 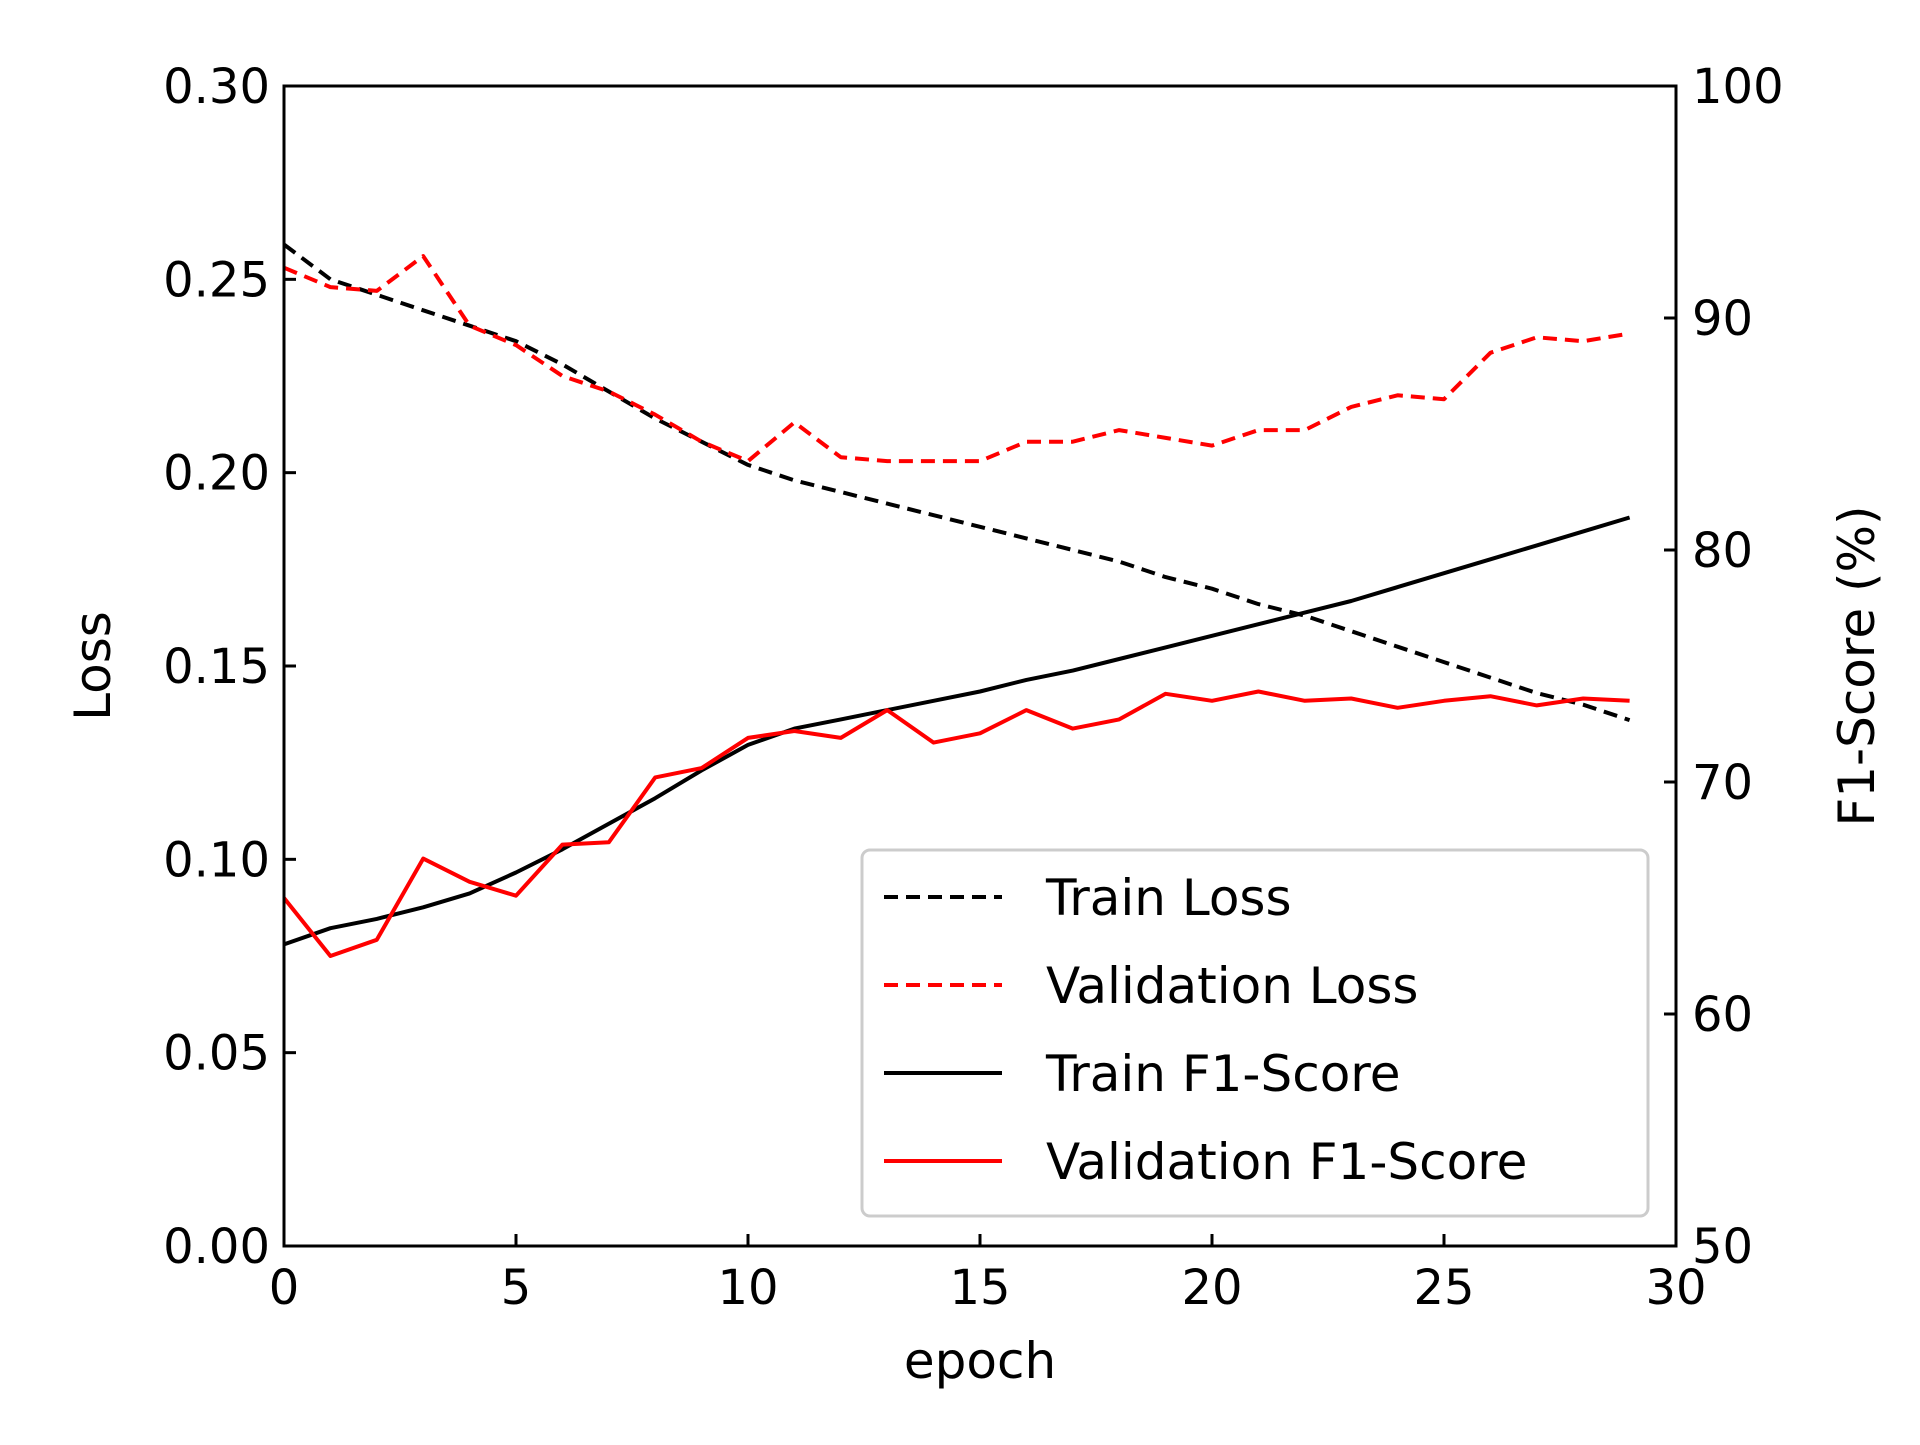 What do you see at coordinates (1738, 87) in the screenshot?
I see `y-right-tick-label: 100` at bounding box center [1738, 87].